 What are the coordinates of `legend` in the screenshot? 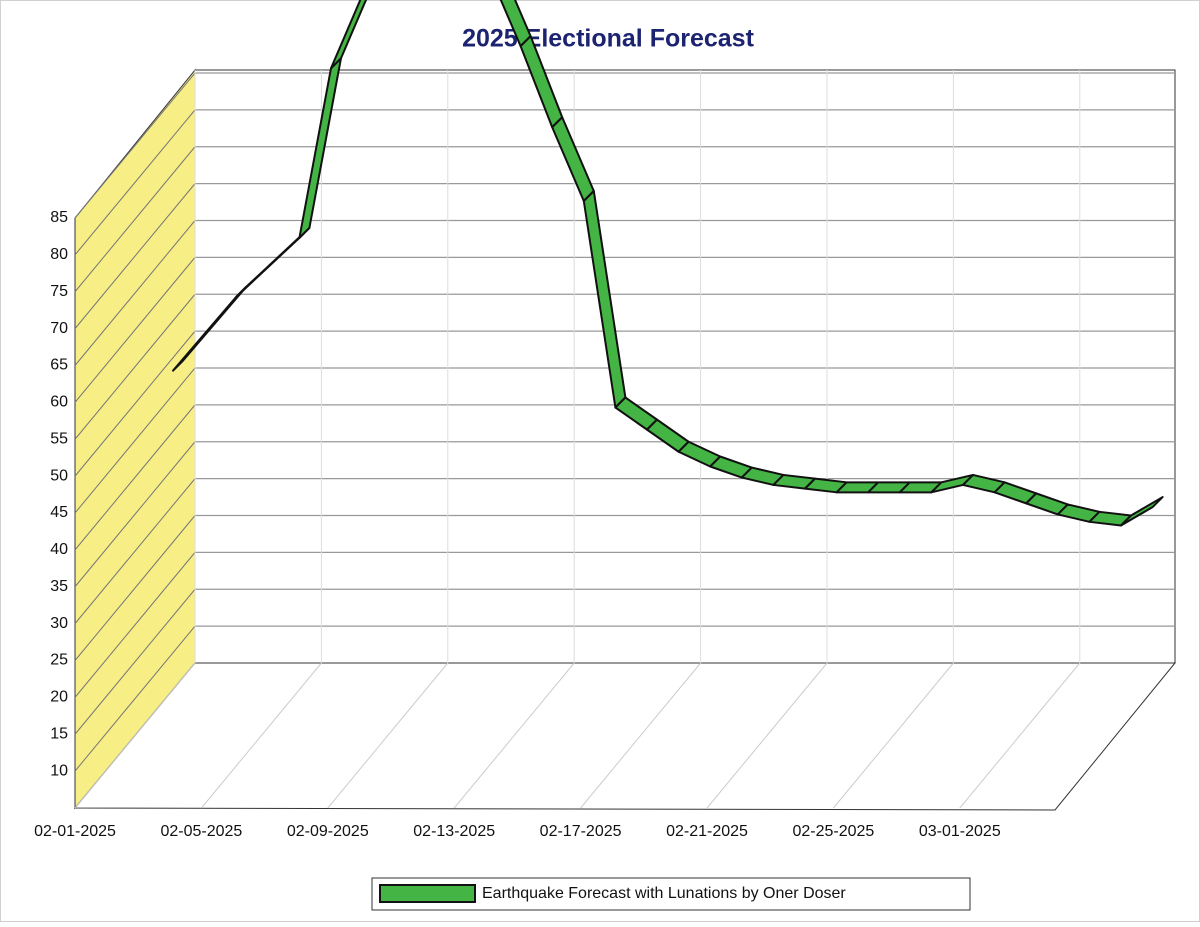 It's located at (671, 894).